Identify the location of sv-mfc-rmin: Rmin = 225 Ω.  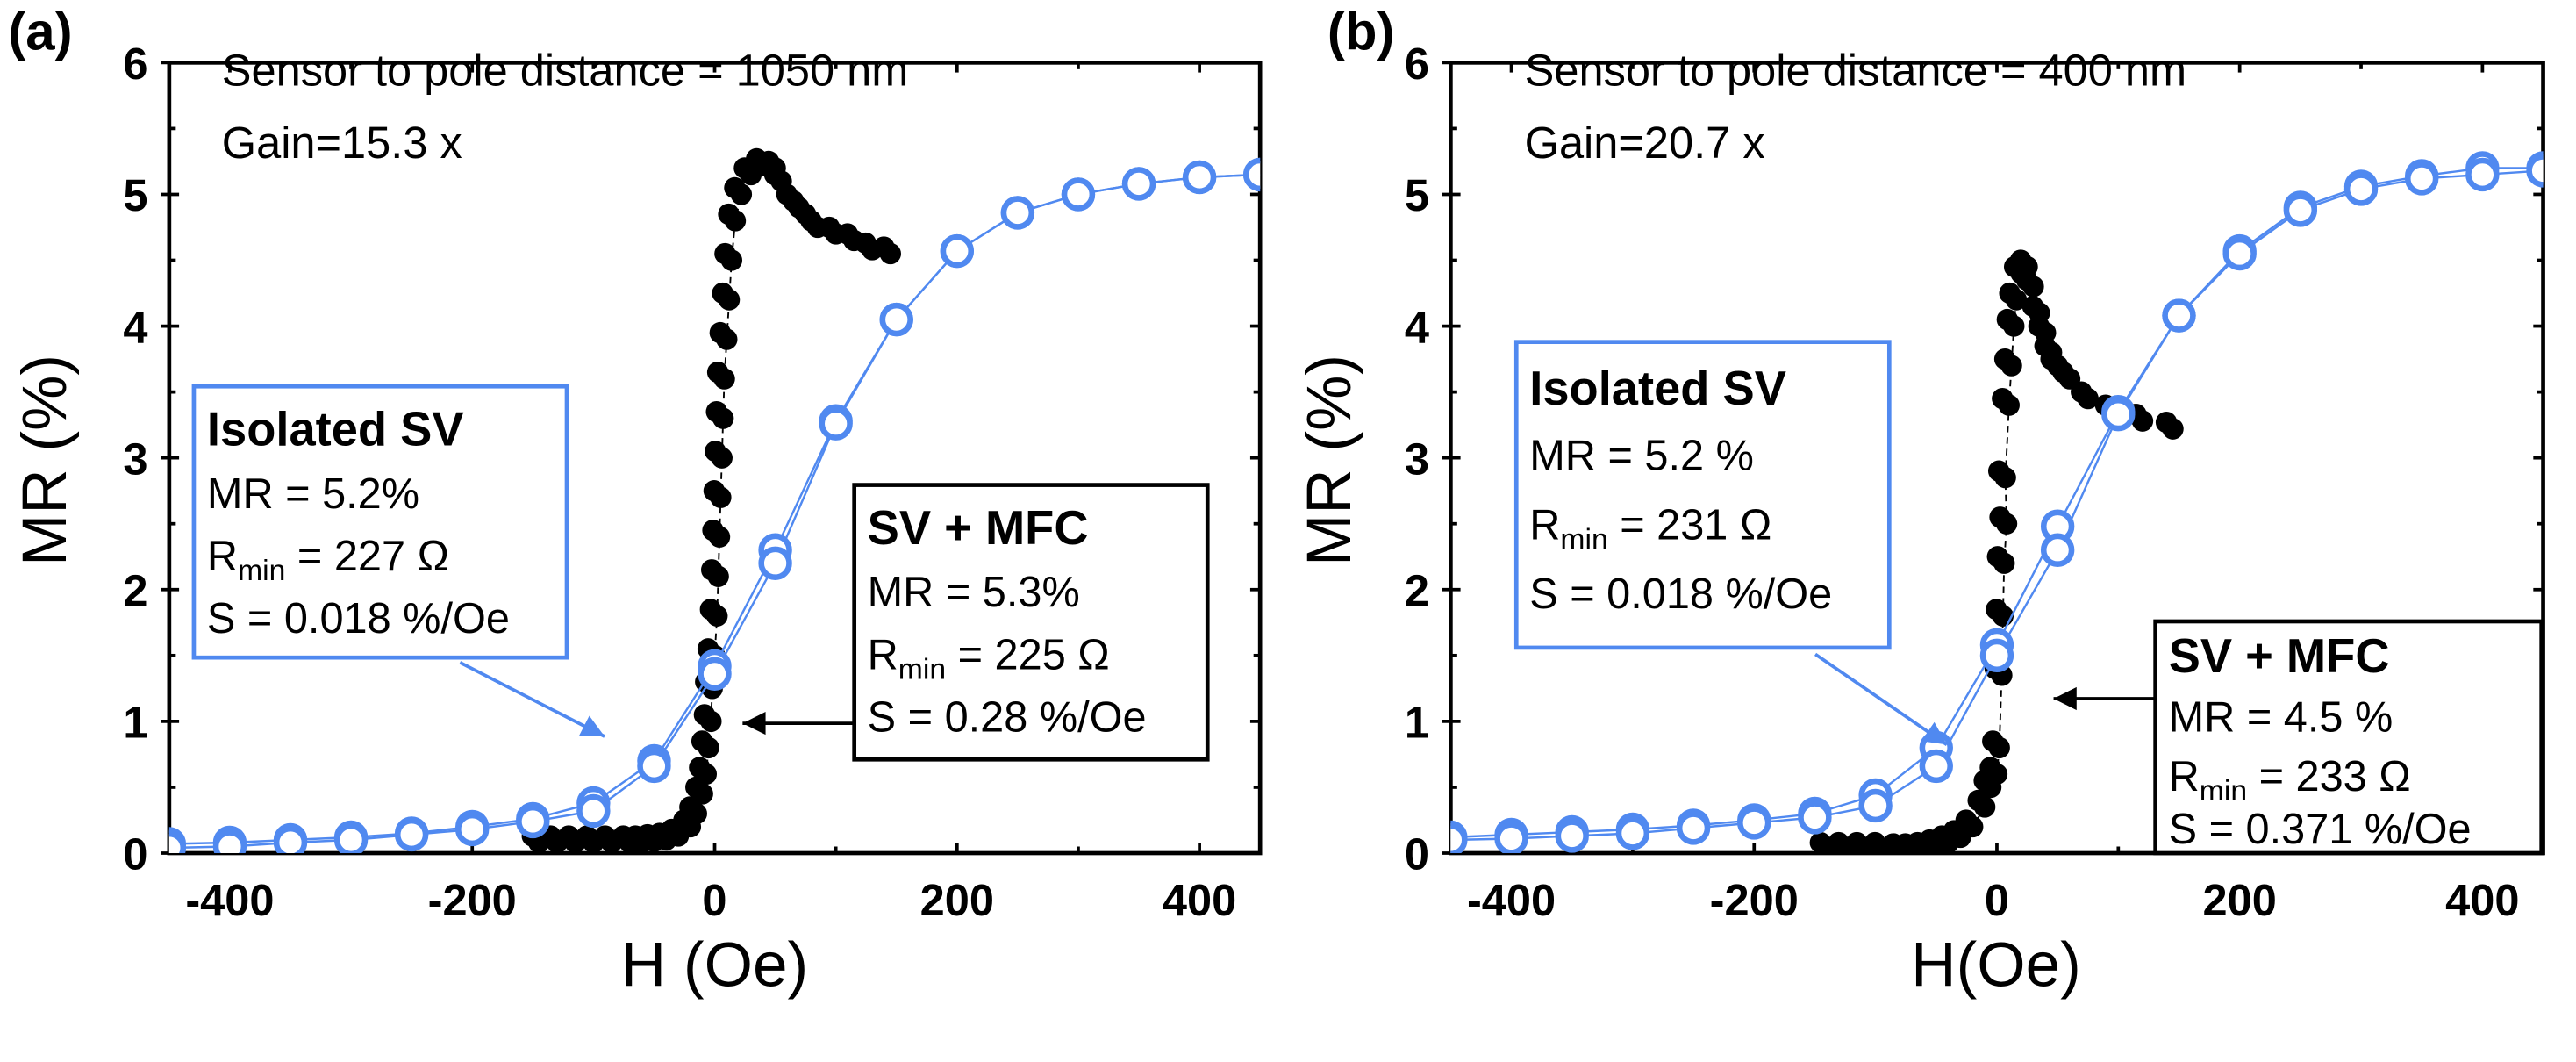
(989, 658).